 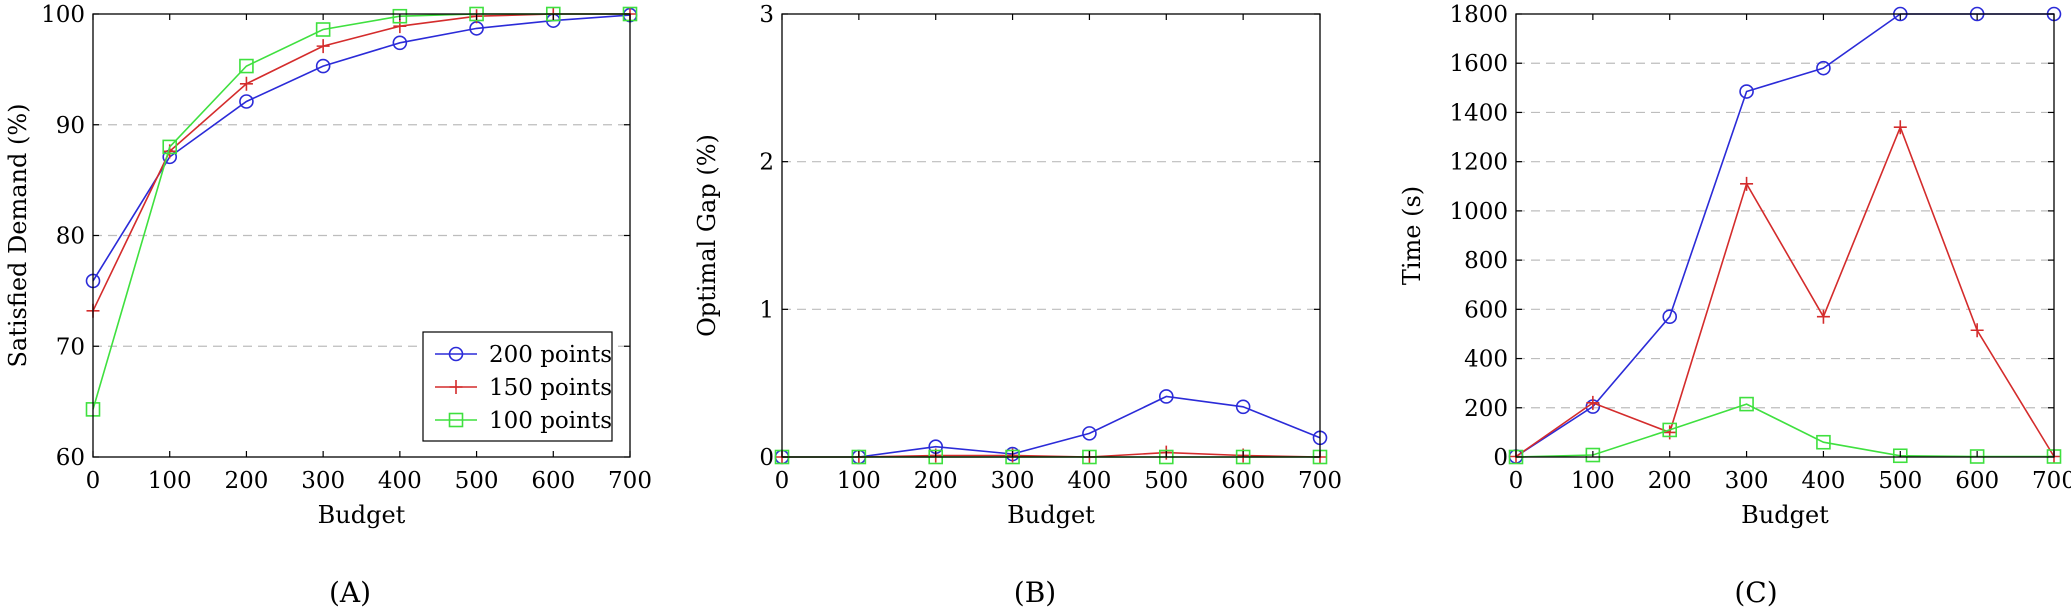 I want to click on y-tick-label: 1400, so click(x=1478, y=113).